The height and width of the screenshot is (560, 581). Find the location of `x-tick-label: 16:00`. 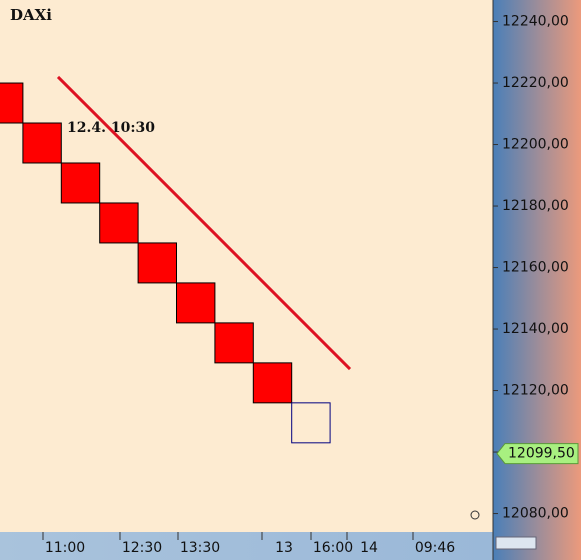

x-tick-label: 16:00 is located at coordinates (333, 548).